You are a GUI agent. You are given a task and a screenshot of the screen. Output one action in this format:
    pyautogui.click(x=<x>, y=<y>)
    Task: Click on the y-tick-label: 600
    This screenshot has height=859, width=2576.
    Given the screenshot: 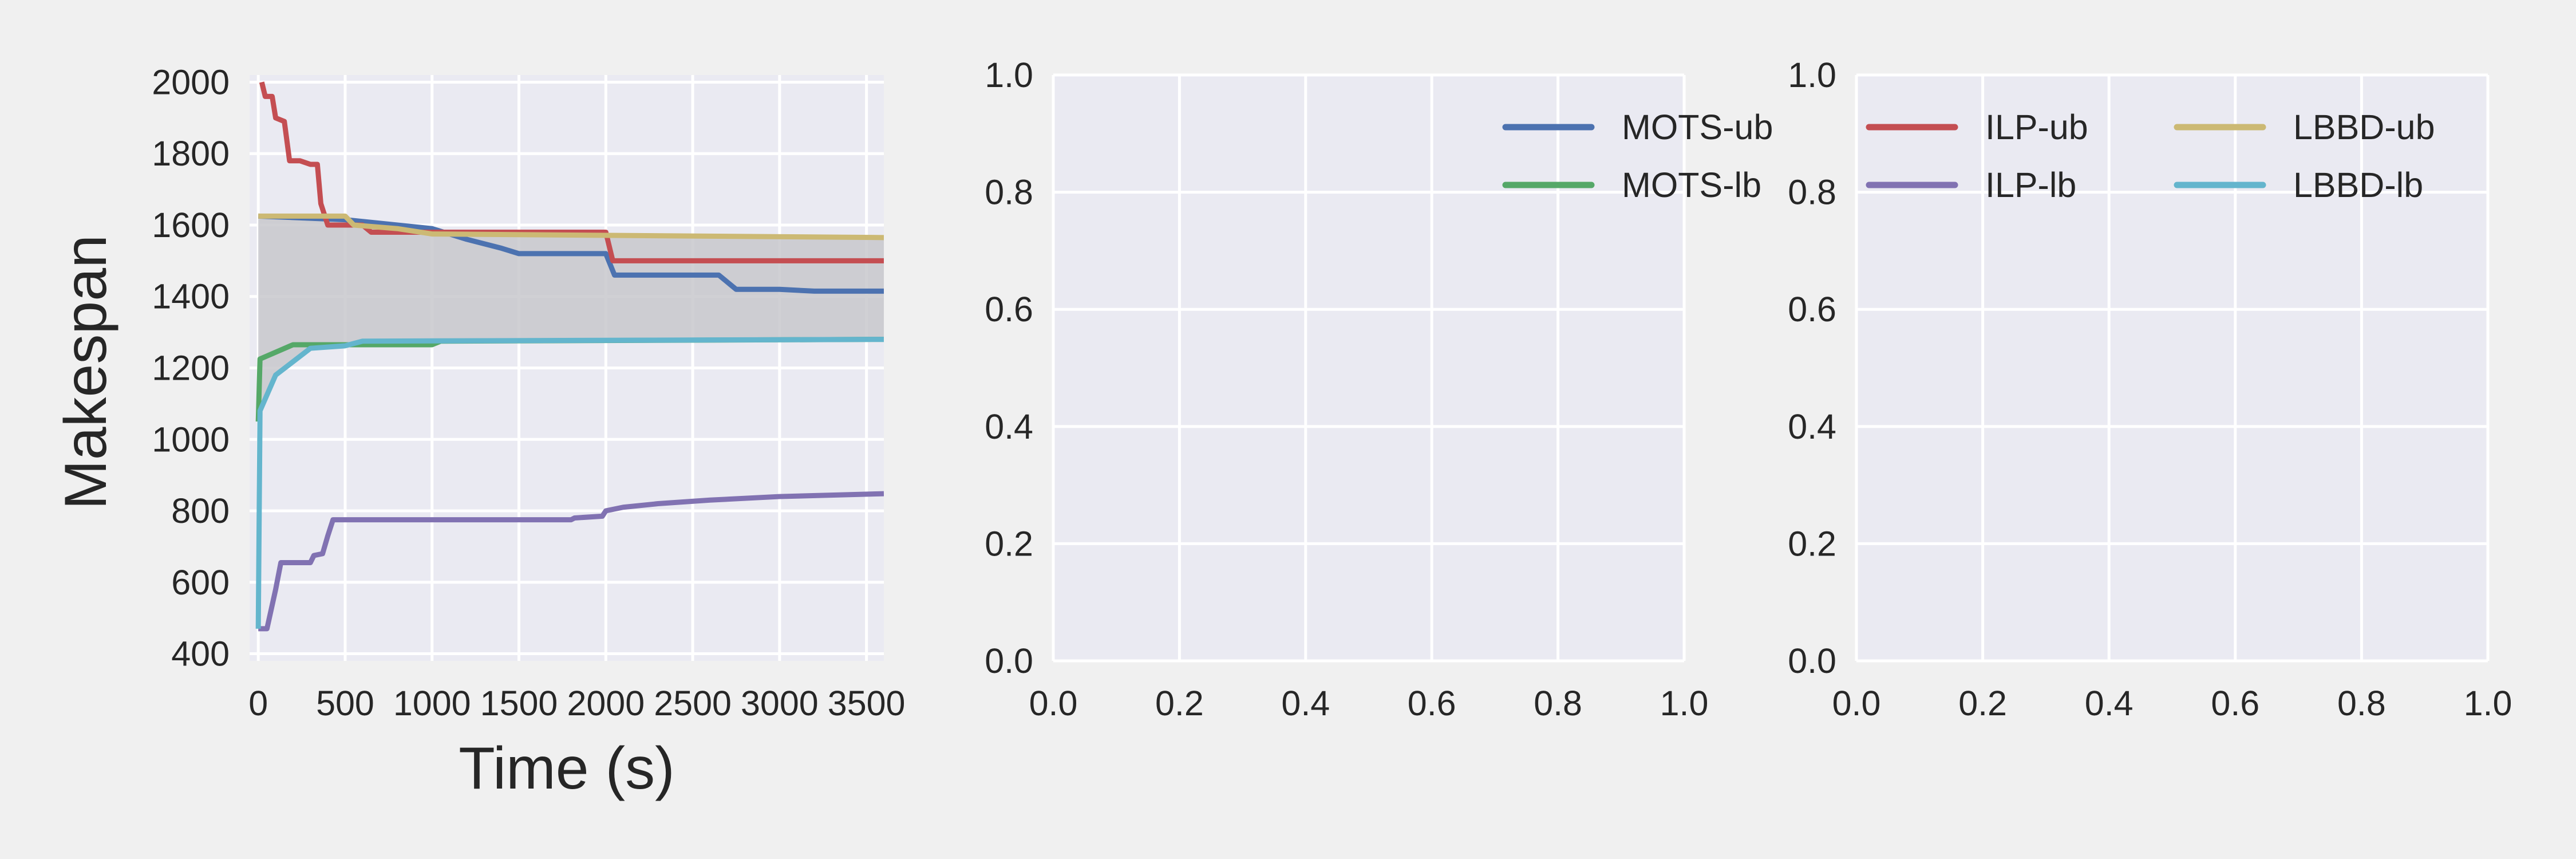 What is the action you would take?
    pyautogui.click(x=200, y=582)
    